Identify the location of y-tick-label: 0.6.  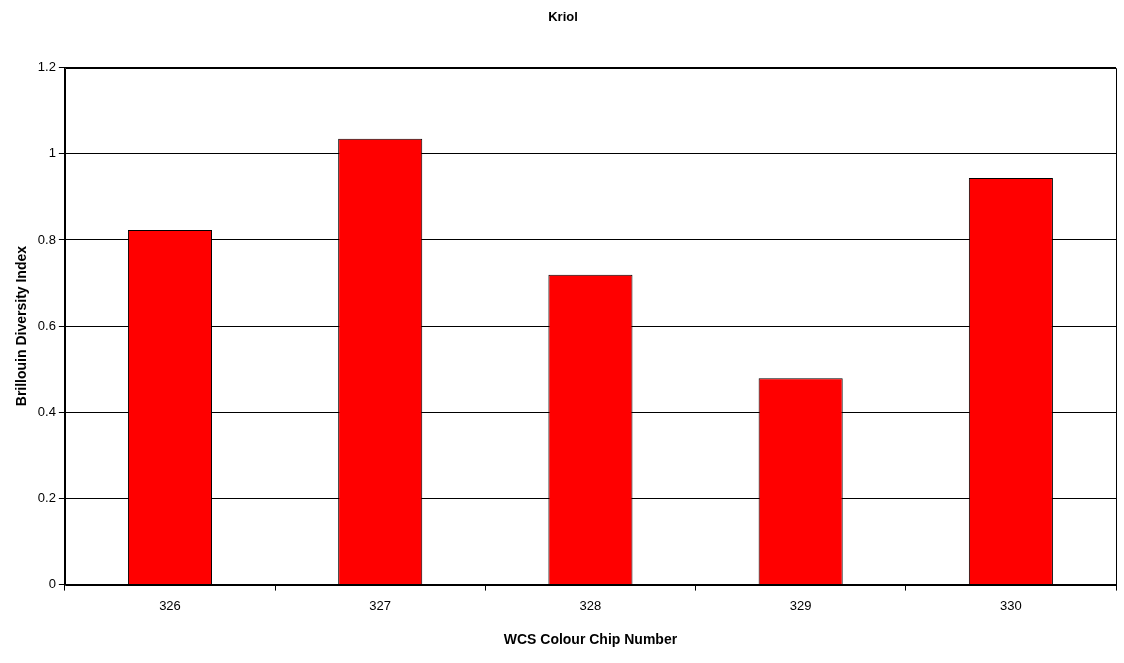
(46, 325).